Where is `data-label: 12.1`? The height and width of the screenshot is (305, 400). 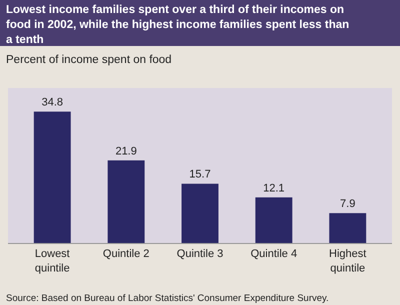 data-label: 12.1 is located at coordinates (274, 188).